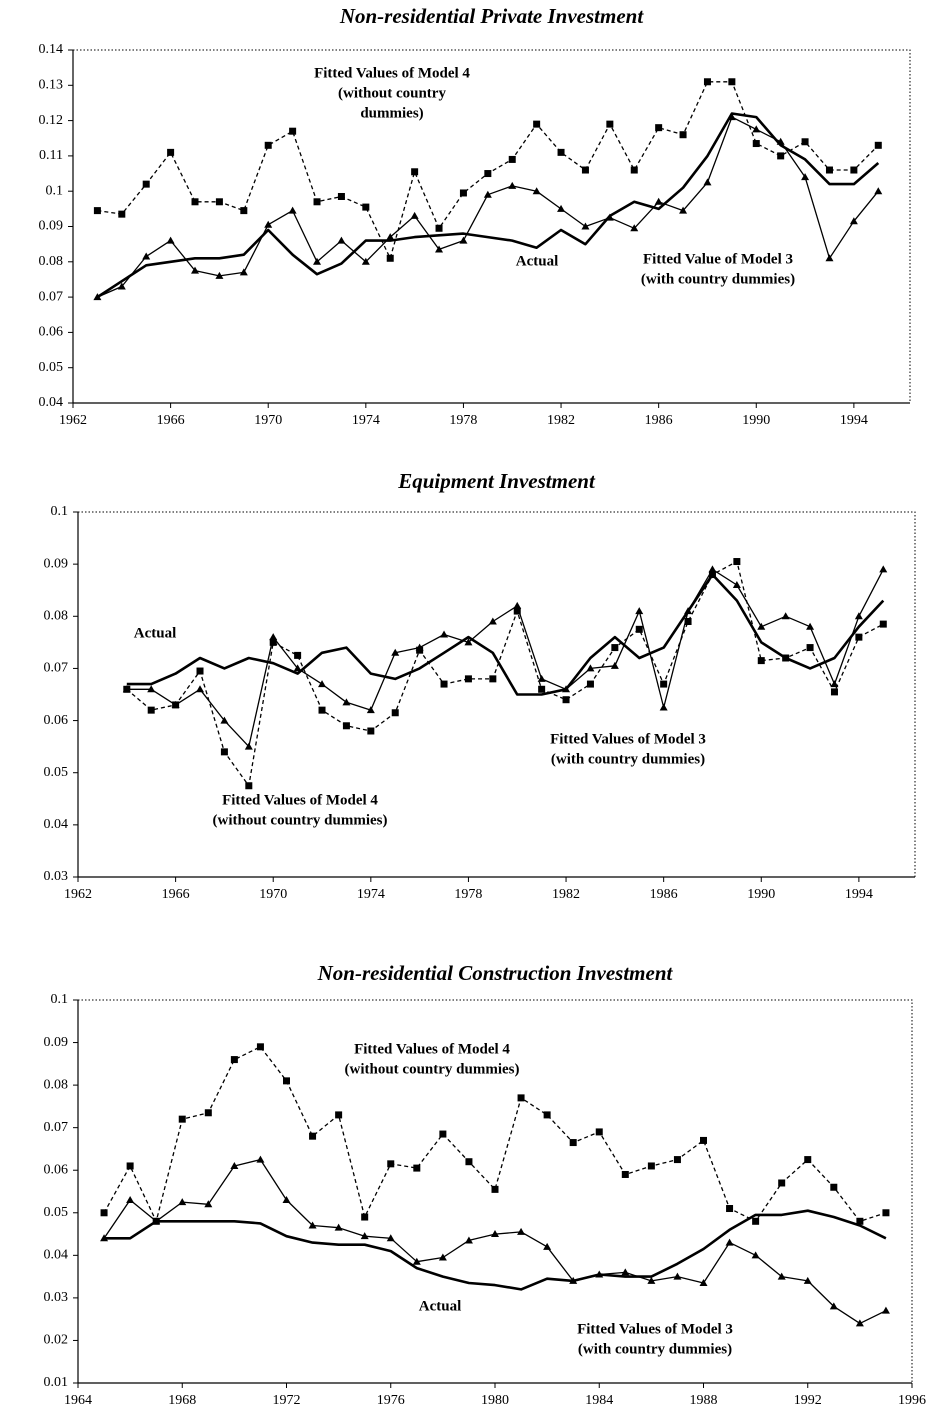 This screenshot has width=930, height=1420. What do you see at coordinates (432, 1049) in the screenshot?
I see `series-label: Fitted Values of Model 4` at bounding box center [432, 1049].